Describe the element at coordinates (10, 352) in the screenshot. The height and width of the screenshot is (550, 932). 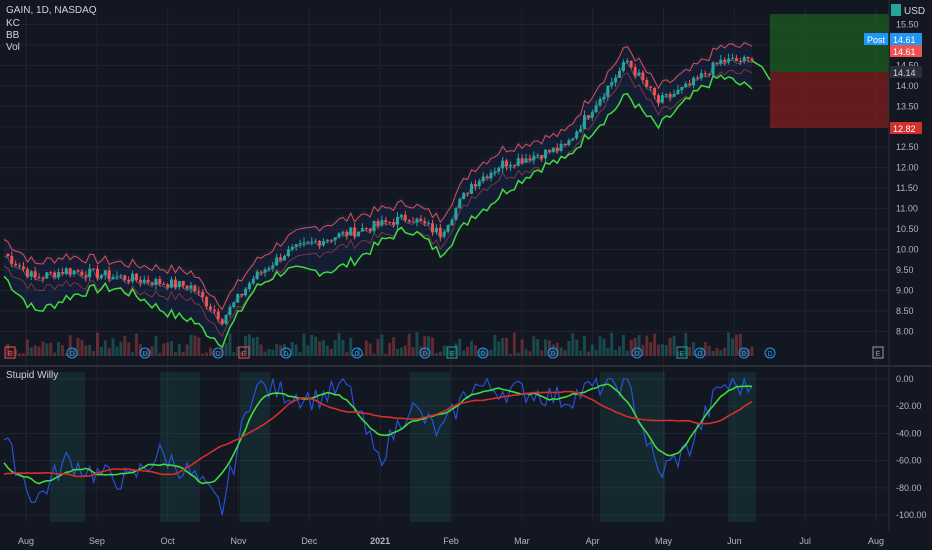
I see `earnings-marker` at that location.